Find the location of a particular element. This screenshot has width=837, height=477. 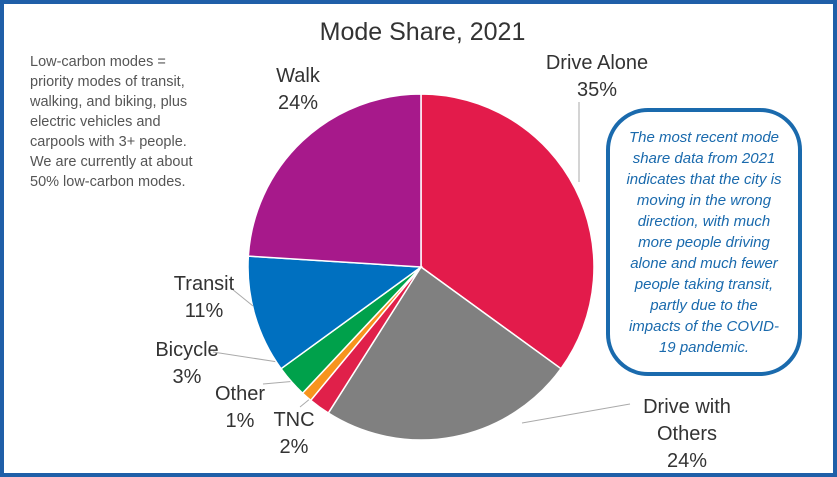

value-label: 35% is located at coordinates (597, 90).